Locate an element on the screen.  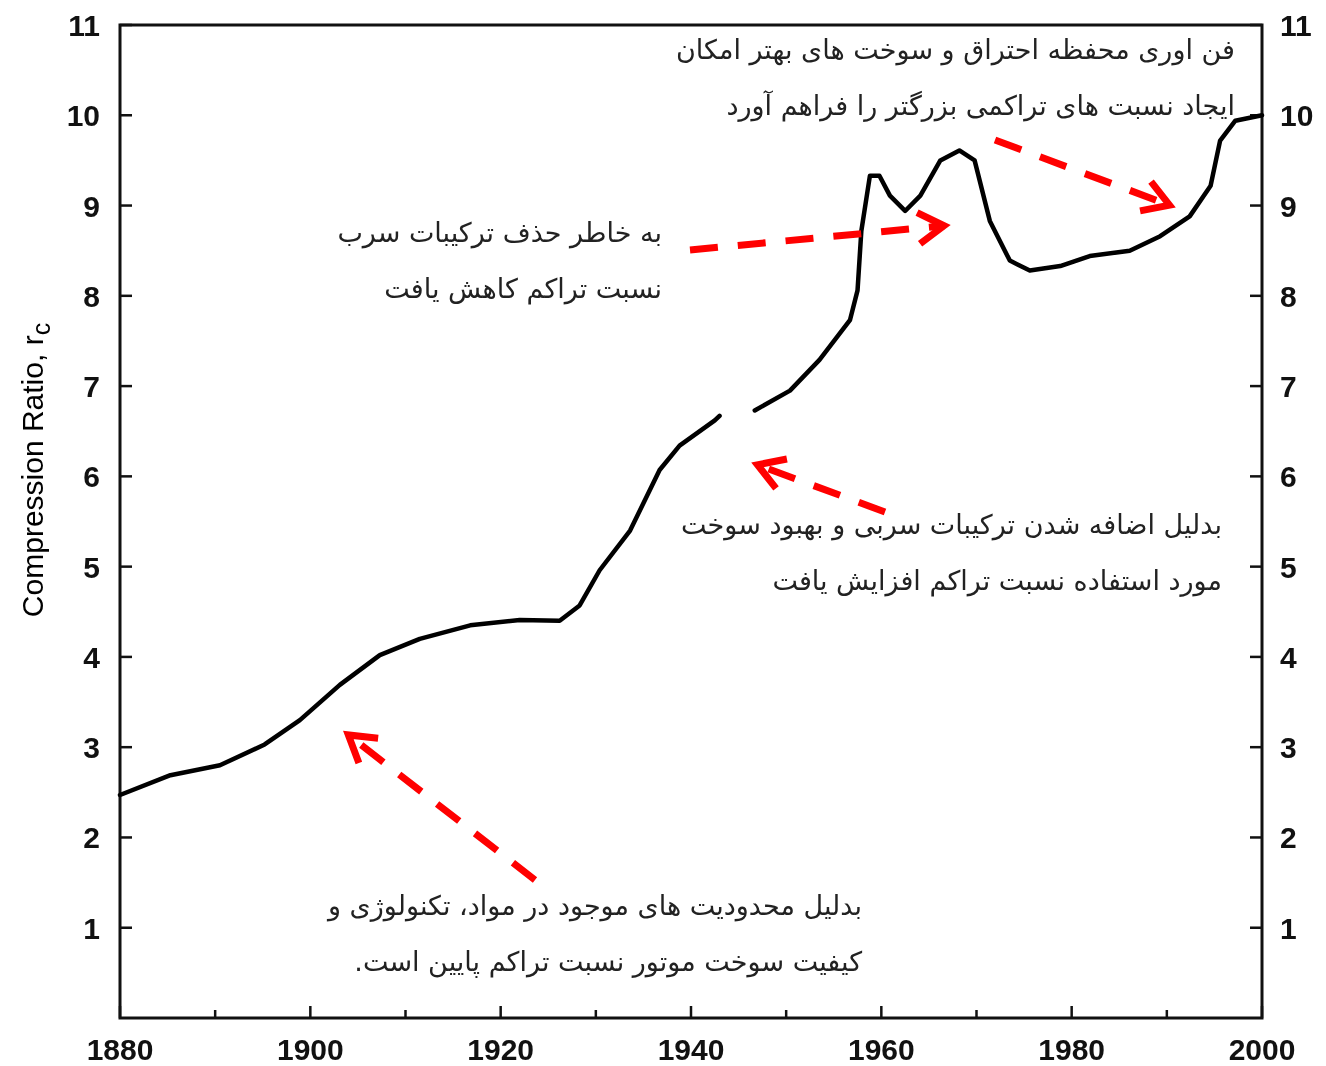
annotation: بدلیل محدودیت های موجود در مواد، تکنولوژی و کیفیت سوخت موتور نسبت تراکم پایین است. is located at coordinates (594, 934).